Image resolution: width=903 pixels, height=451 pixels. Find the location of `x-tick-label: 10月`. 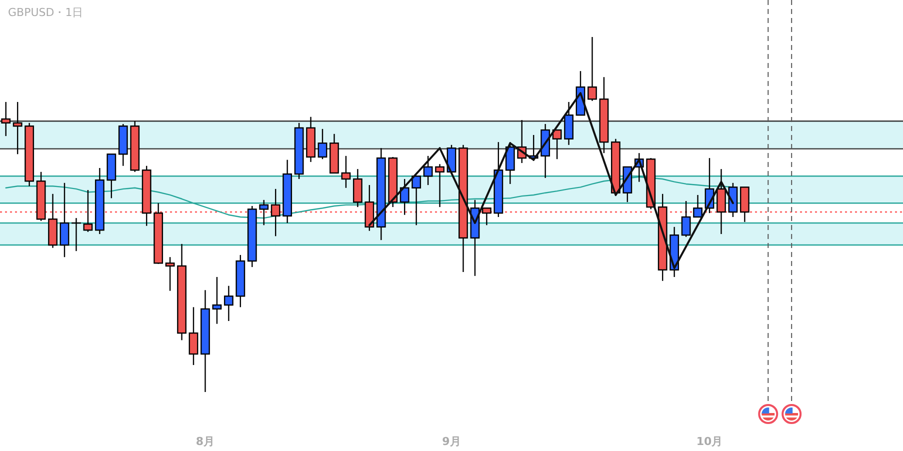

x-tick-label: 10月 is located at coordinates (709, 441).